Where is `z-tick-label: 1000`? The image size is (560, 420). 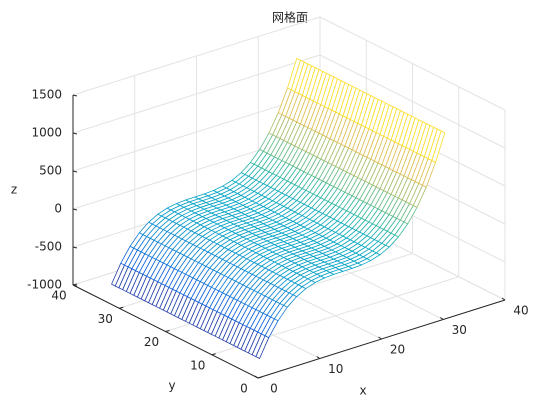 z-tick-label: 1000 is located at coordinates (46, 133).